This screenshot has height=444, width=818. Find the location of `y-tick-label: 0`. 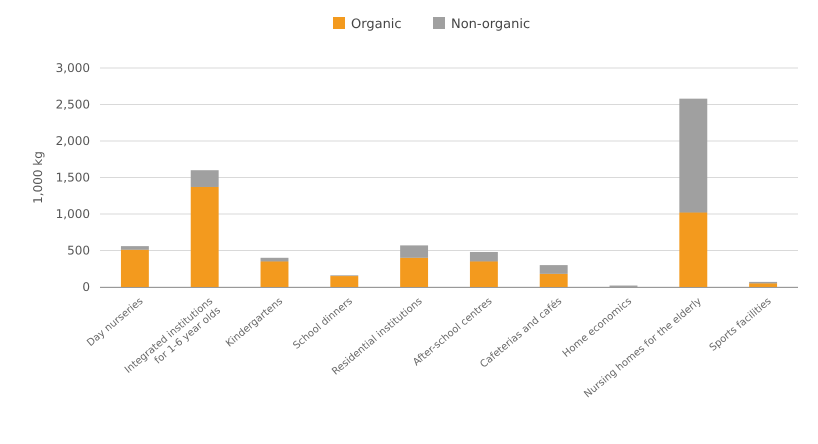

y-tick-label: 0 is located at coordinates (86, 287).